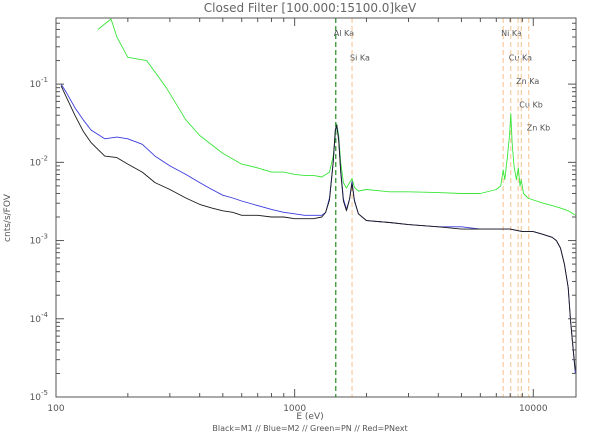 This screenshot has height=440, width=592. I want to click on y-tick-label-1: 10⁻², so click(39, 161).